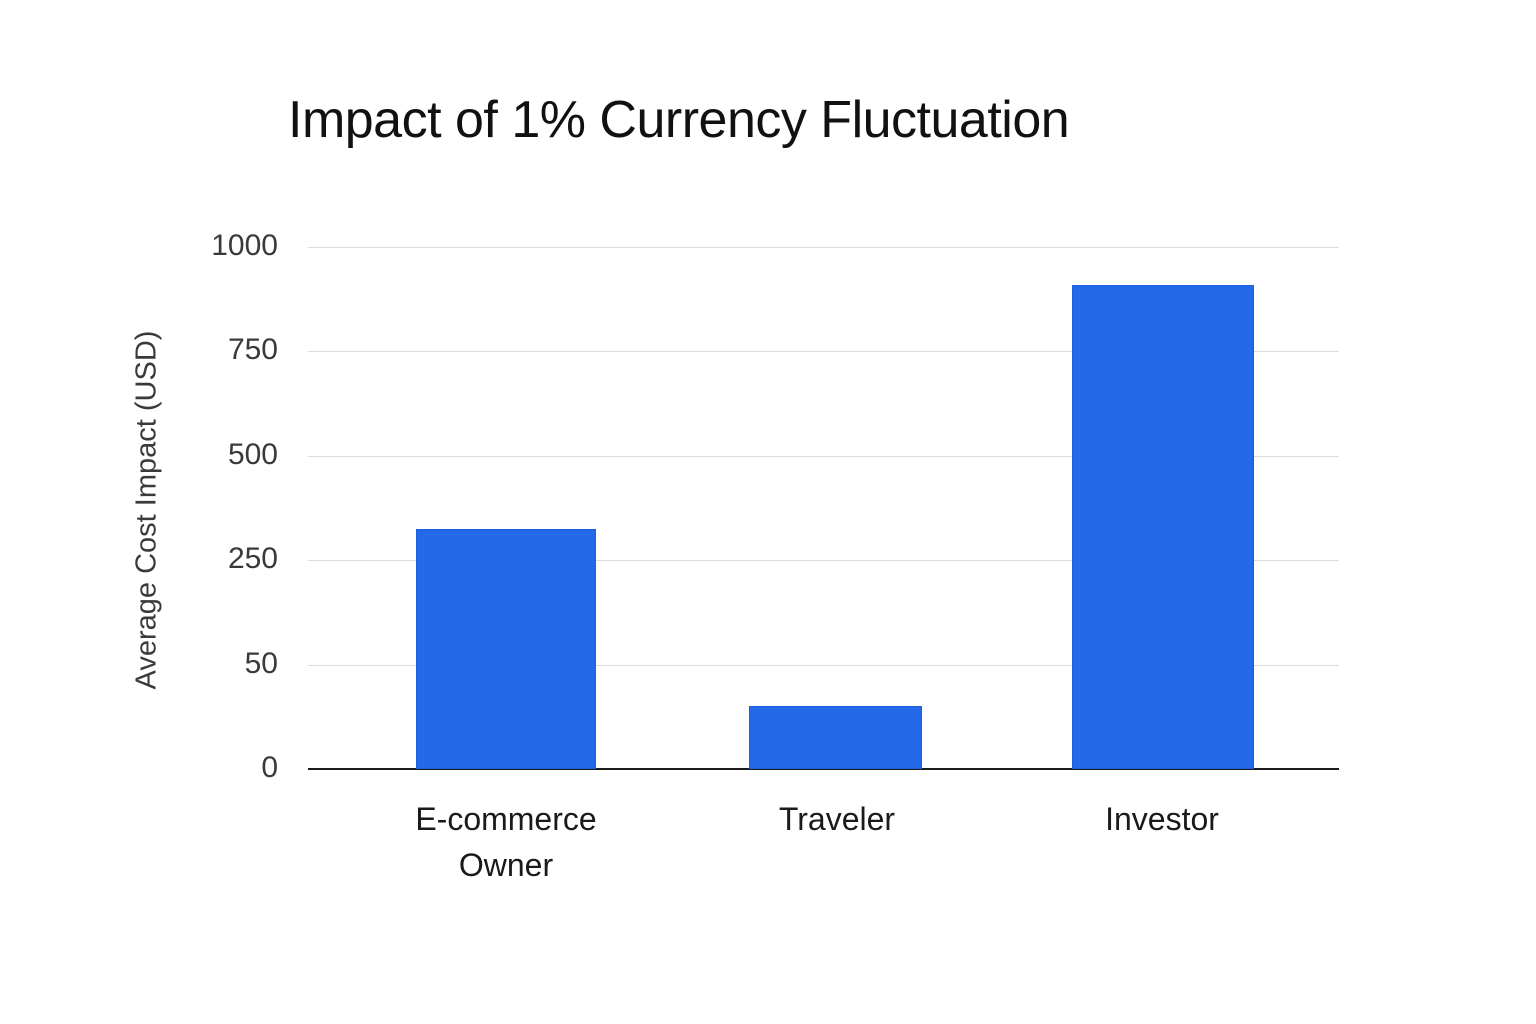  What do you see at coordinates (252, 350) in the screenshot?
I see `y-tick-label: 750` at bounding box center [252, 350].